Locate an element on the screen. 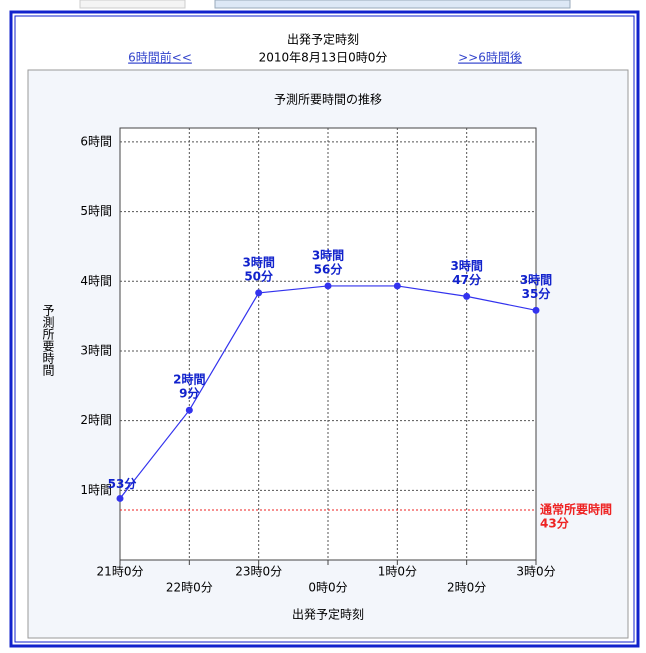 Image resolution: width=646 pixels, height=653 pixels. x-tick-label: 3時0分 is located at coordinates (535, 572).